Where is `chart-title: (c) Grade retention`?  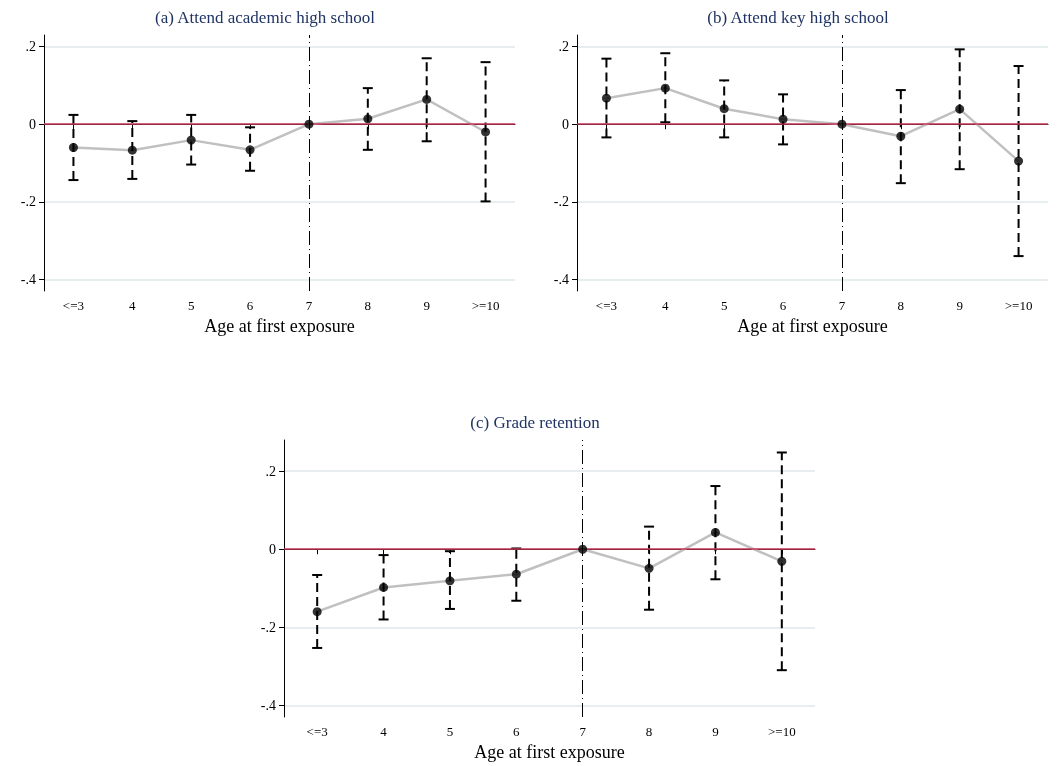
chart-title: (c) Grade retention is located at coordinates (535, 422).